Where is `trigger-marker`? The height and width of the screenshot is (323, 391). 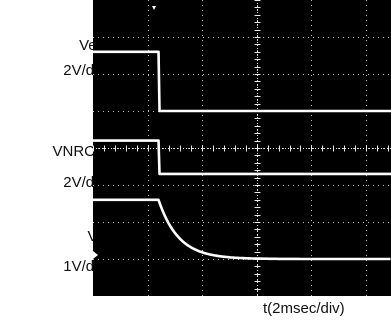 trigger-marker is located at coordinates (154, 8).